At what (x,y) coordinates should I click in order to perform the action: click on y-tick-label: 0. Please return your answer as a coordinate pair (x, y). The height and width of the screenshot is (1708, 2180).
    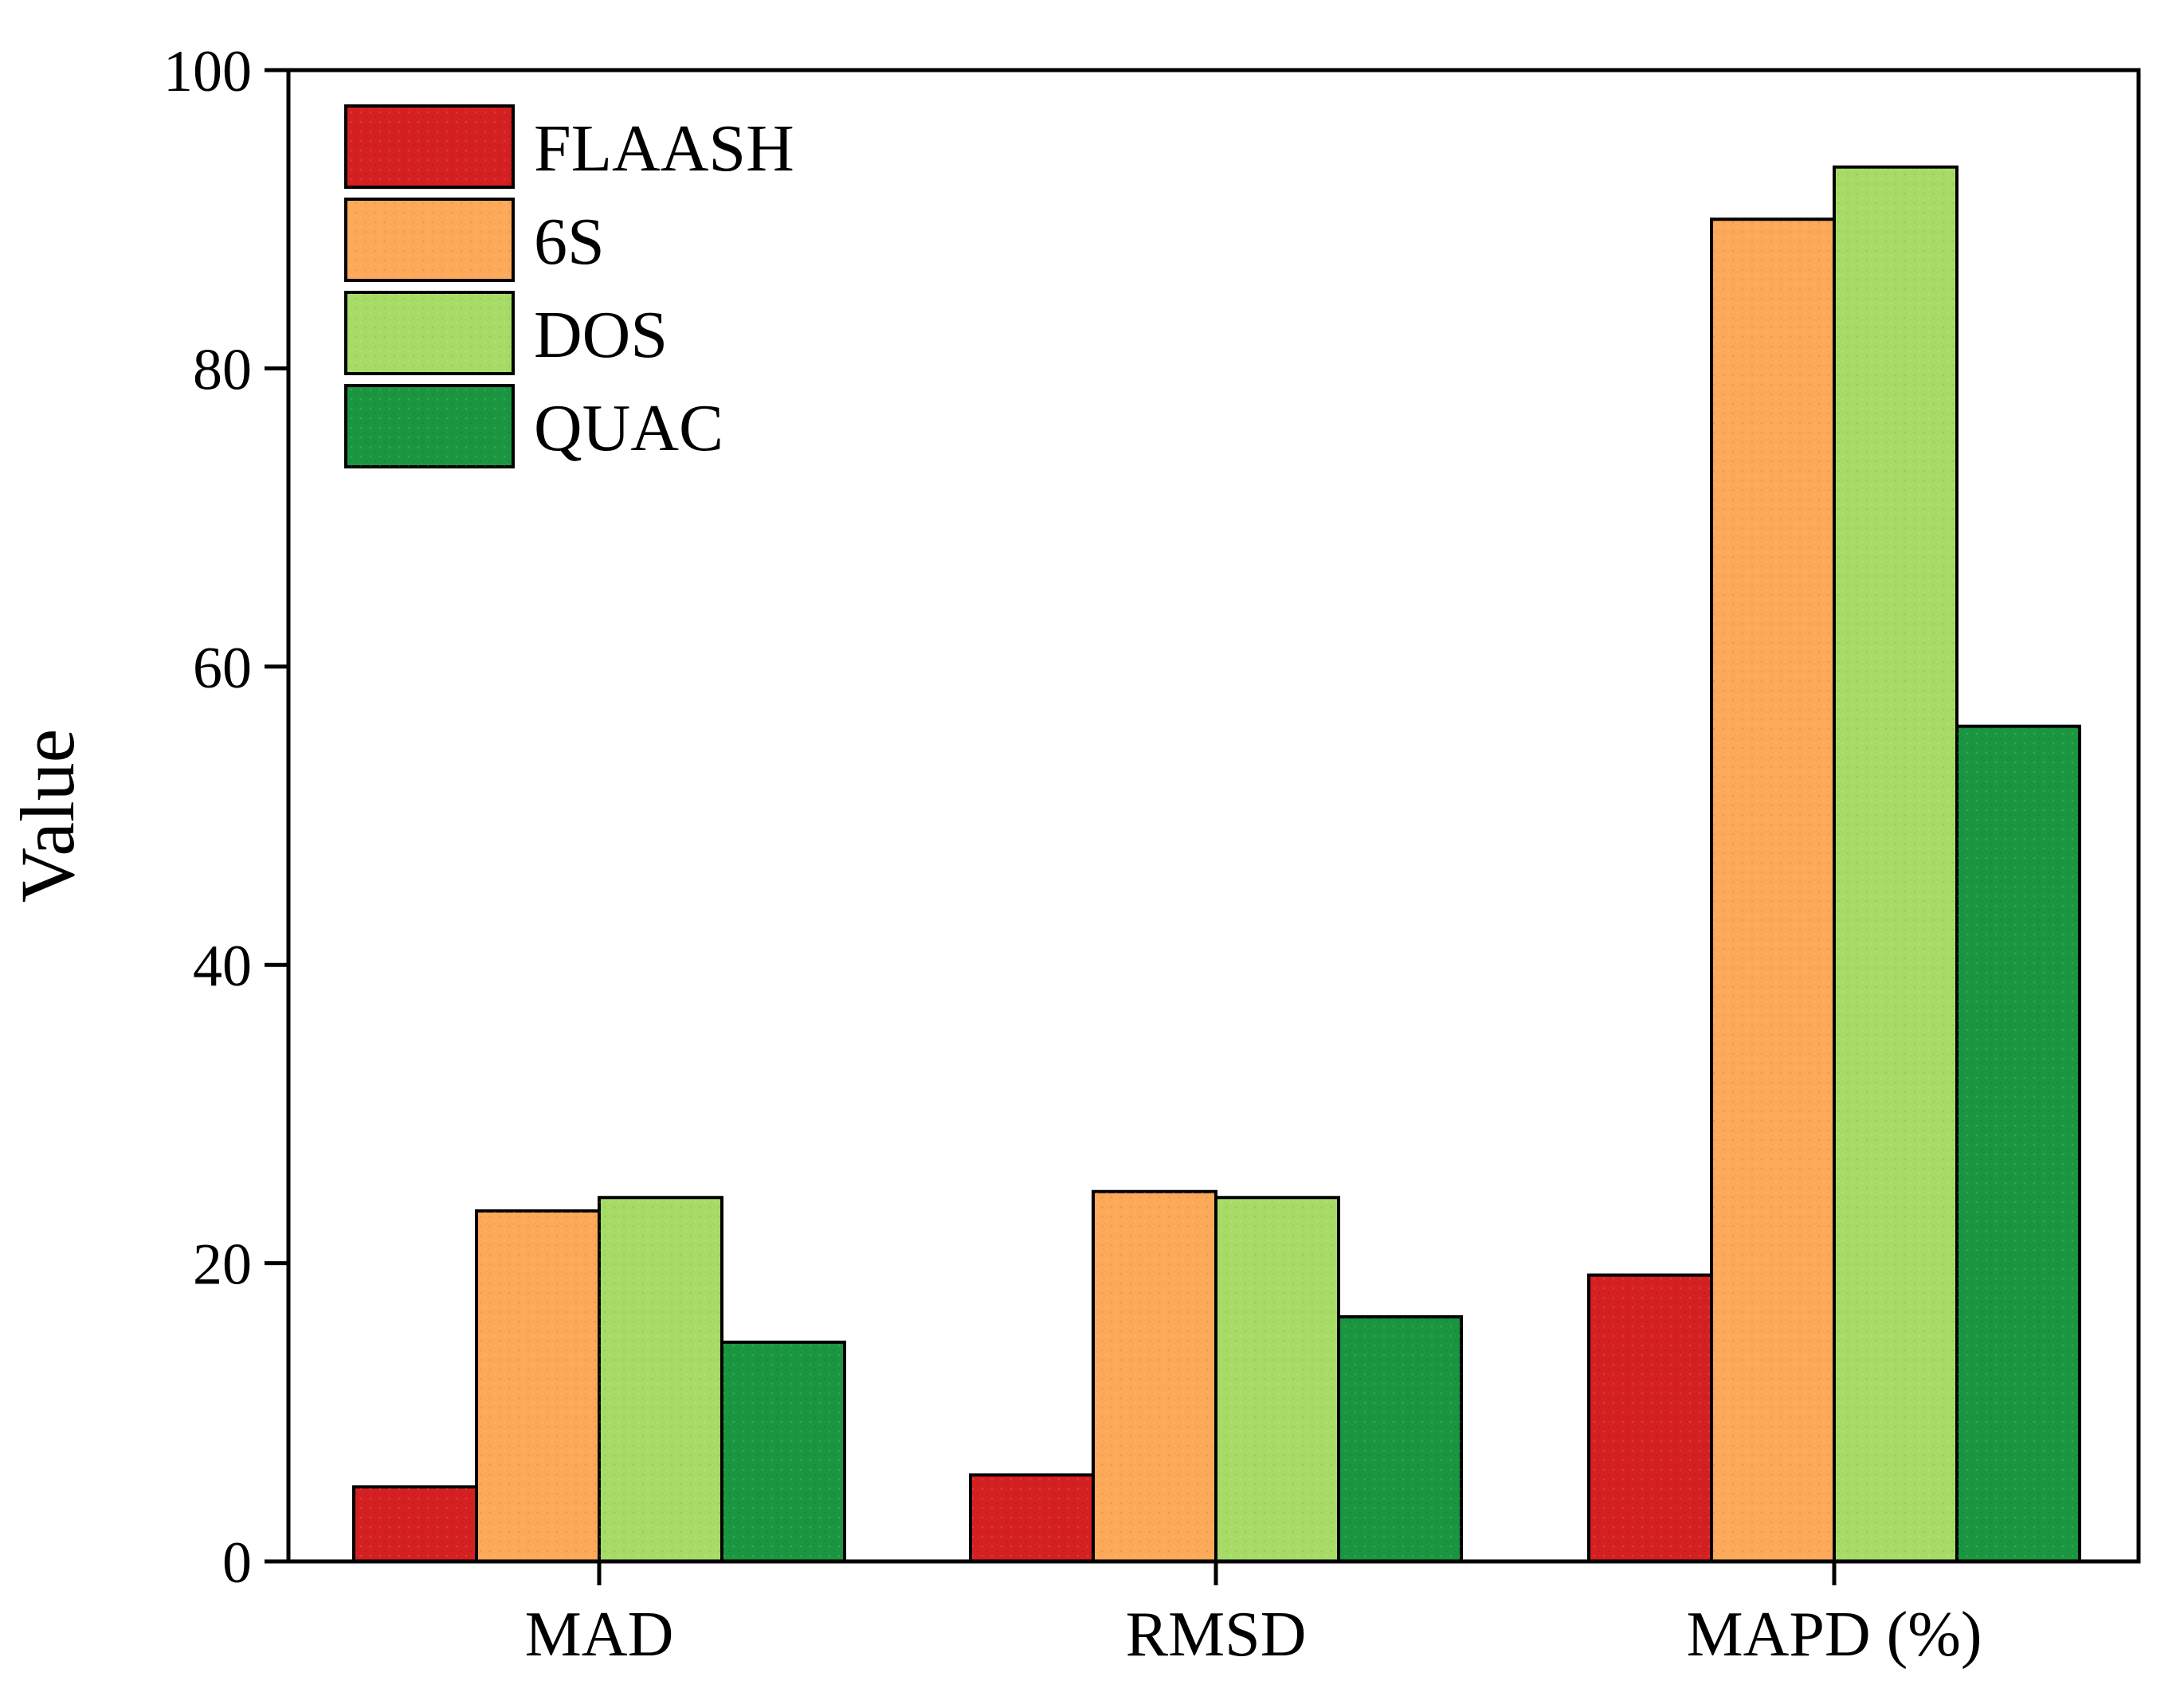
    Looking at the image, I should click on (237, 1563).